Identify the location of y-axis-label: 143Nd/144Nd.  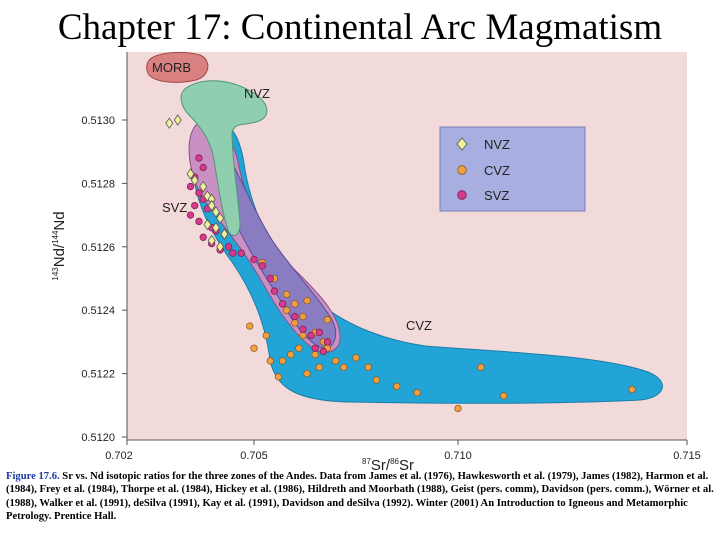
(59, 245).